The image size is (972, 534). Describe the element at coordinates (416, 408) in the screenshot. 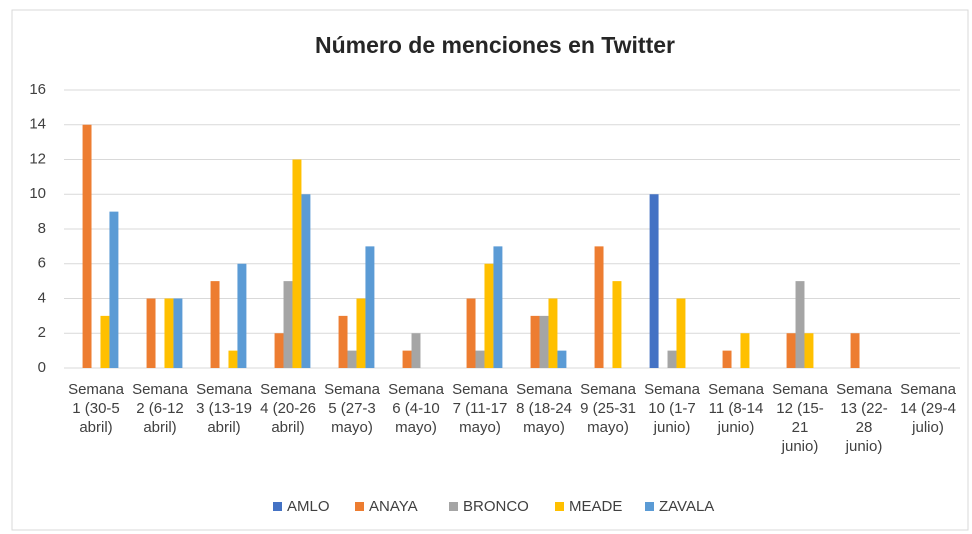

I see `x-tick-label: Semana 6 (4-10 mayo)` at that location.